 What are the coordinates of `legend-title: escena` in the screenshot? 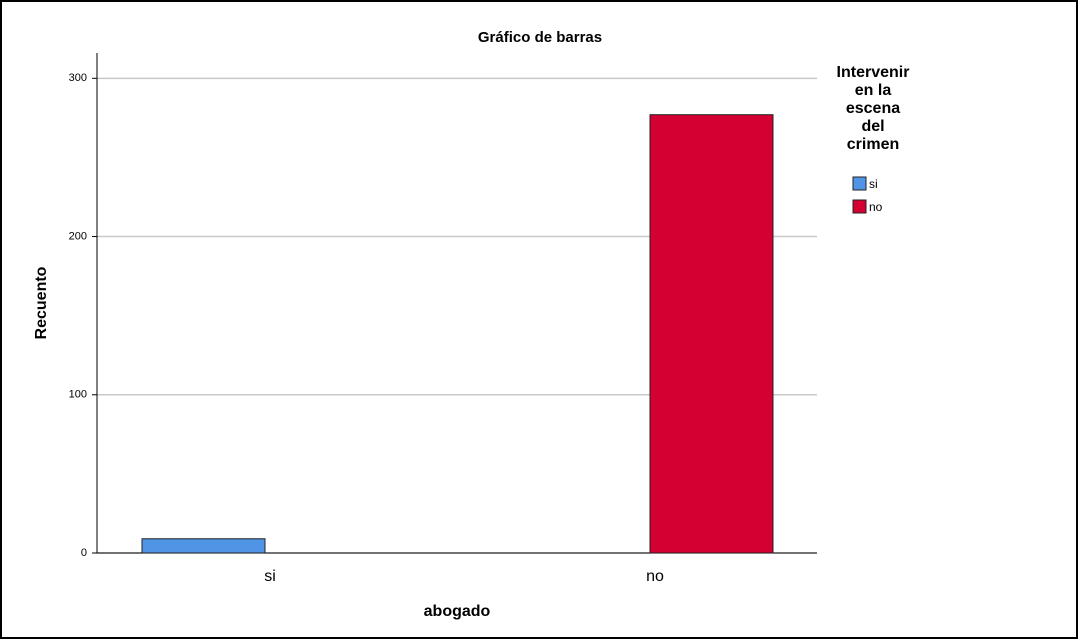 It's located at (873, 108).